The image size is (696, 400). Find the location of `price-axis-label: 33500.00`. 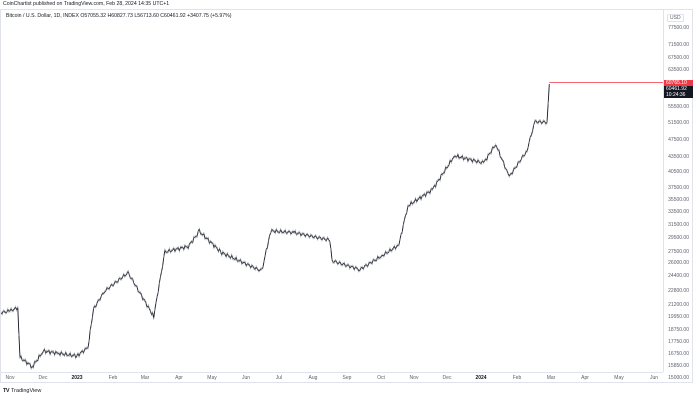

price-axis-label: 33500.00 is located at coordinates (678, 212).